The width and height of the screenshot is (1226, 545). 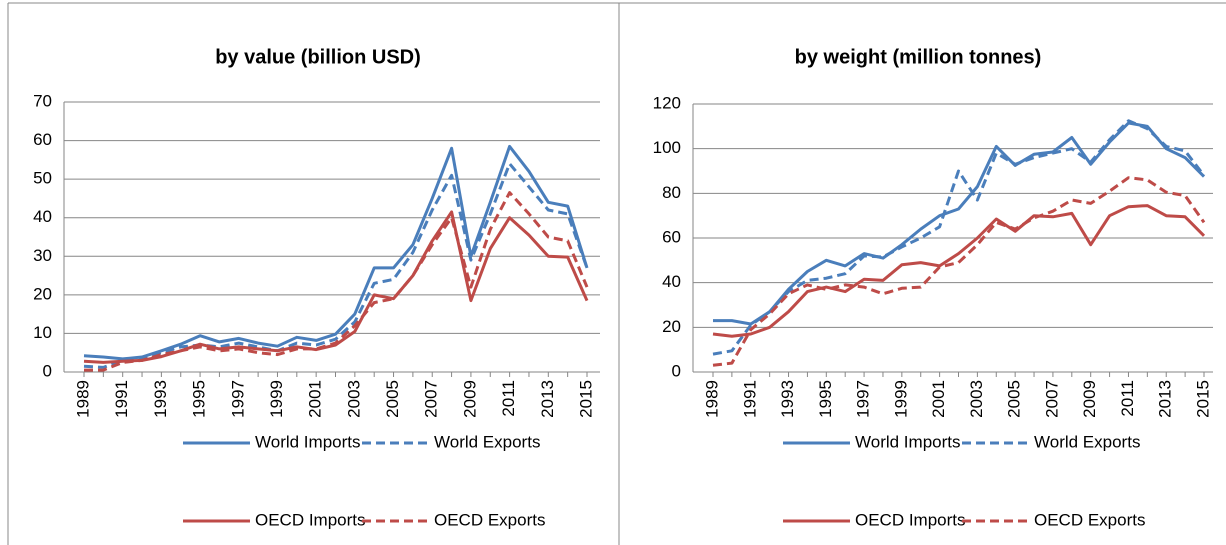 I want to click on y-tick-label: 10, so click(x=42, y=332).